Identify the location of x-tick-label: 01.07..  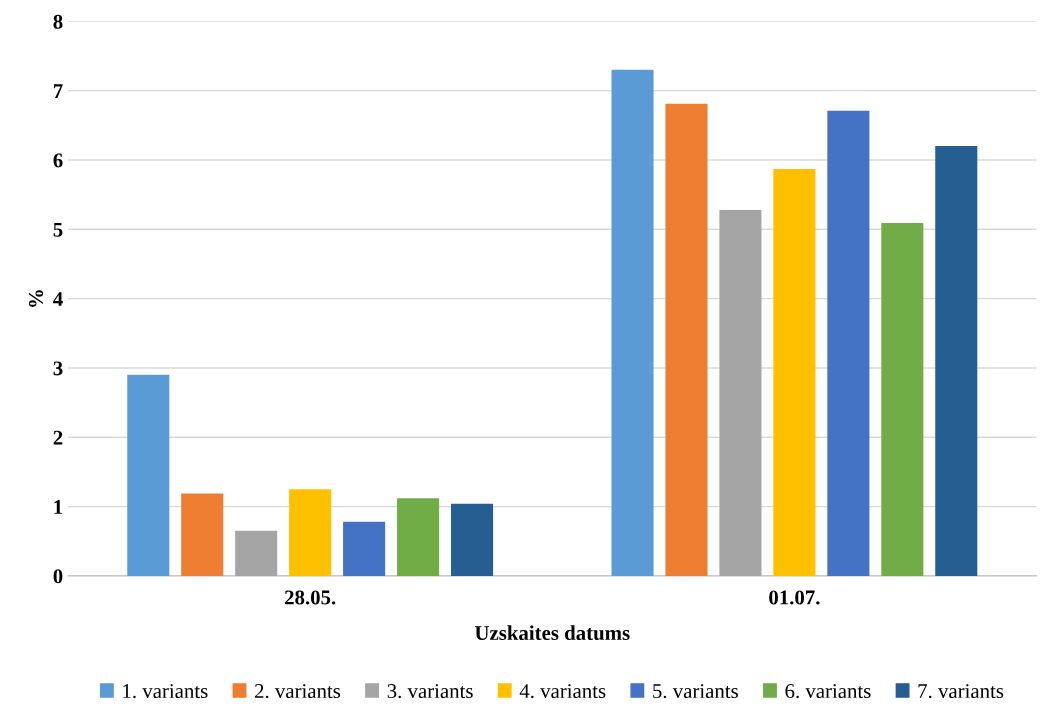
(794, 597).